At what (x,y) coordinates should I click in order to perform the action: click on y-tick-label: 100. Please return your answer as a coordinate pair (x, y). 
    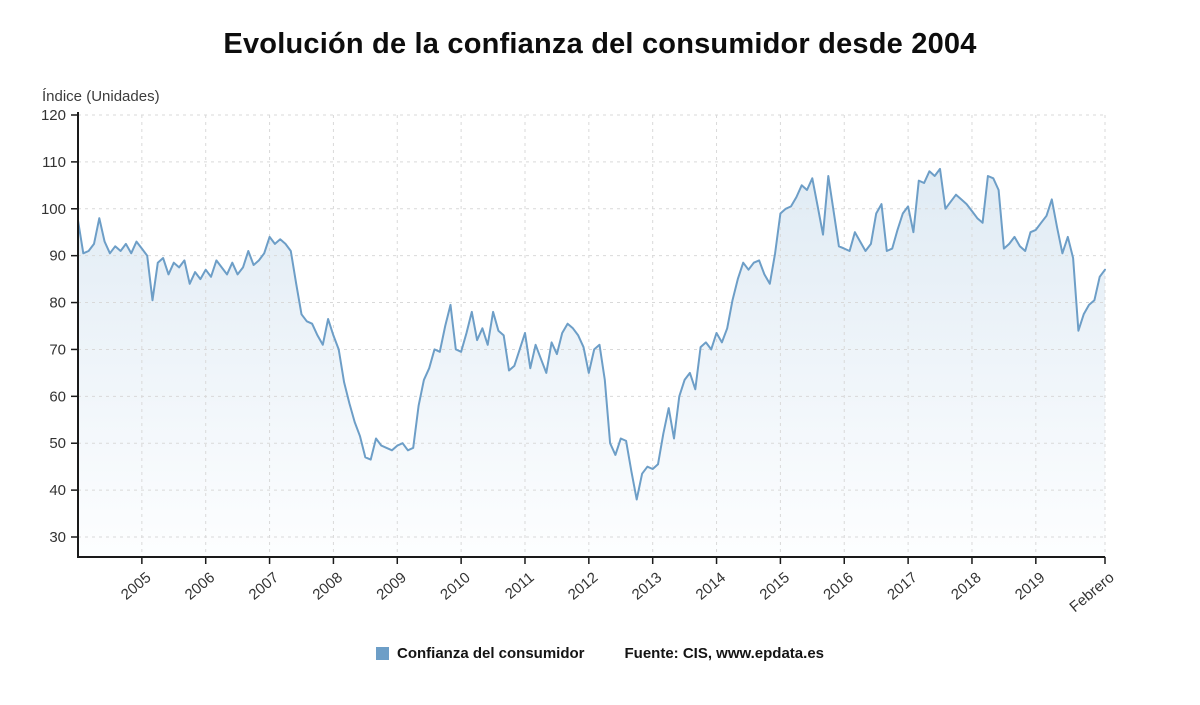
    Looking at the image, I should click on (53, 209).